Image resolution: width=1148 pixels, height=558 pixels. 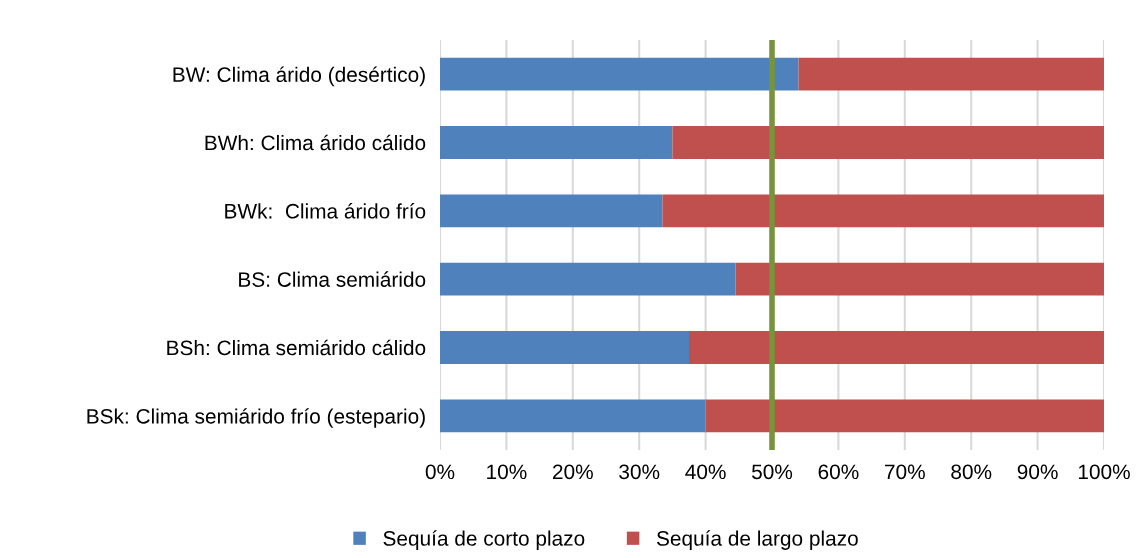 What do you see at coordinates (772, 472) in the screenshot?
I see `x-tick-label: 50%` at bounding box center [772, 472].